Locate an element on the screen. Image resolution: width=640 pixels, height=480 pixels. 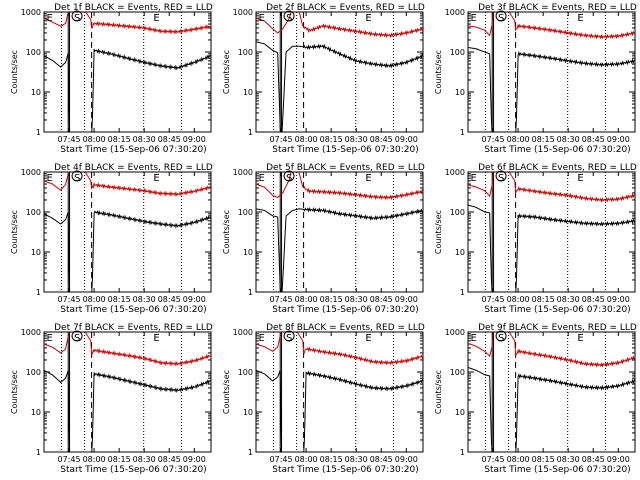
y-tick-label: 10 is located at coordinates (460, 92).